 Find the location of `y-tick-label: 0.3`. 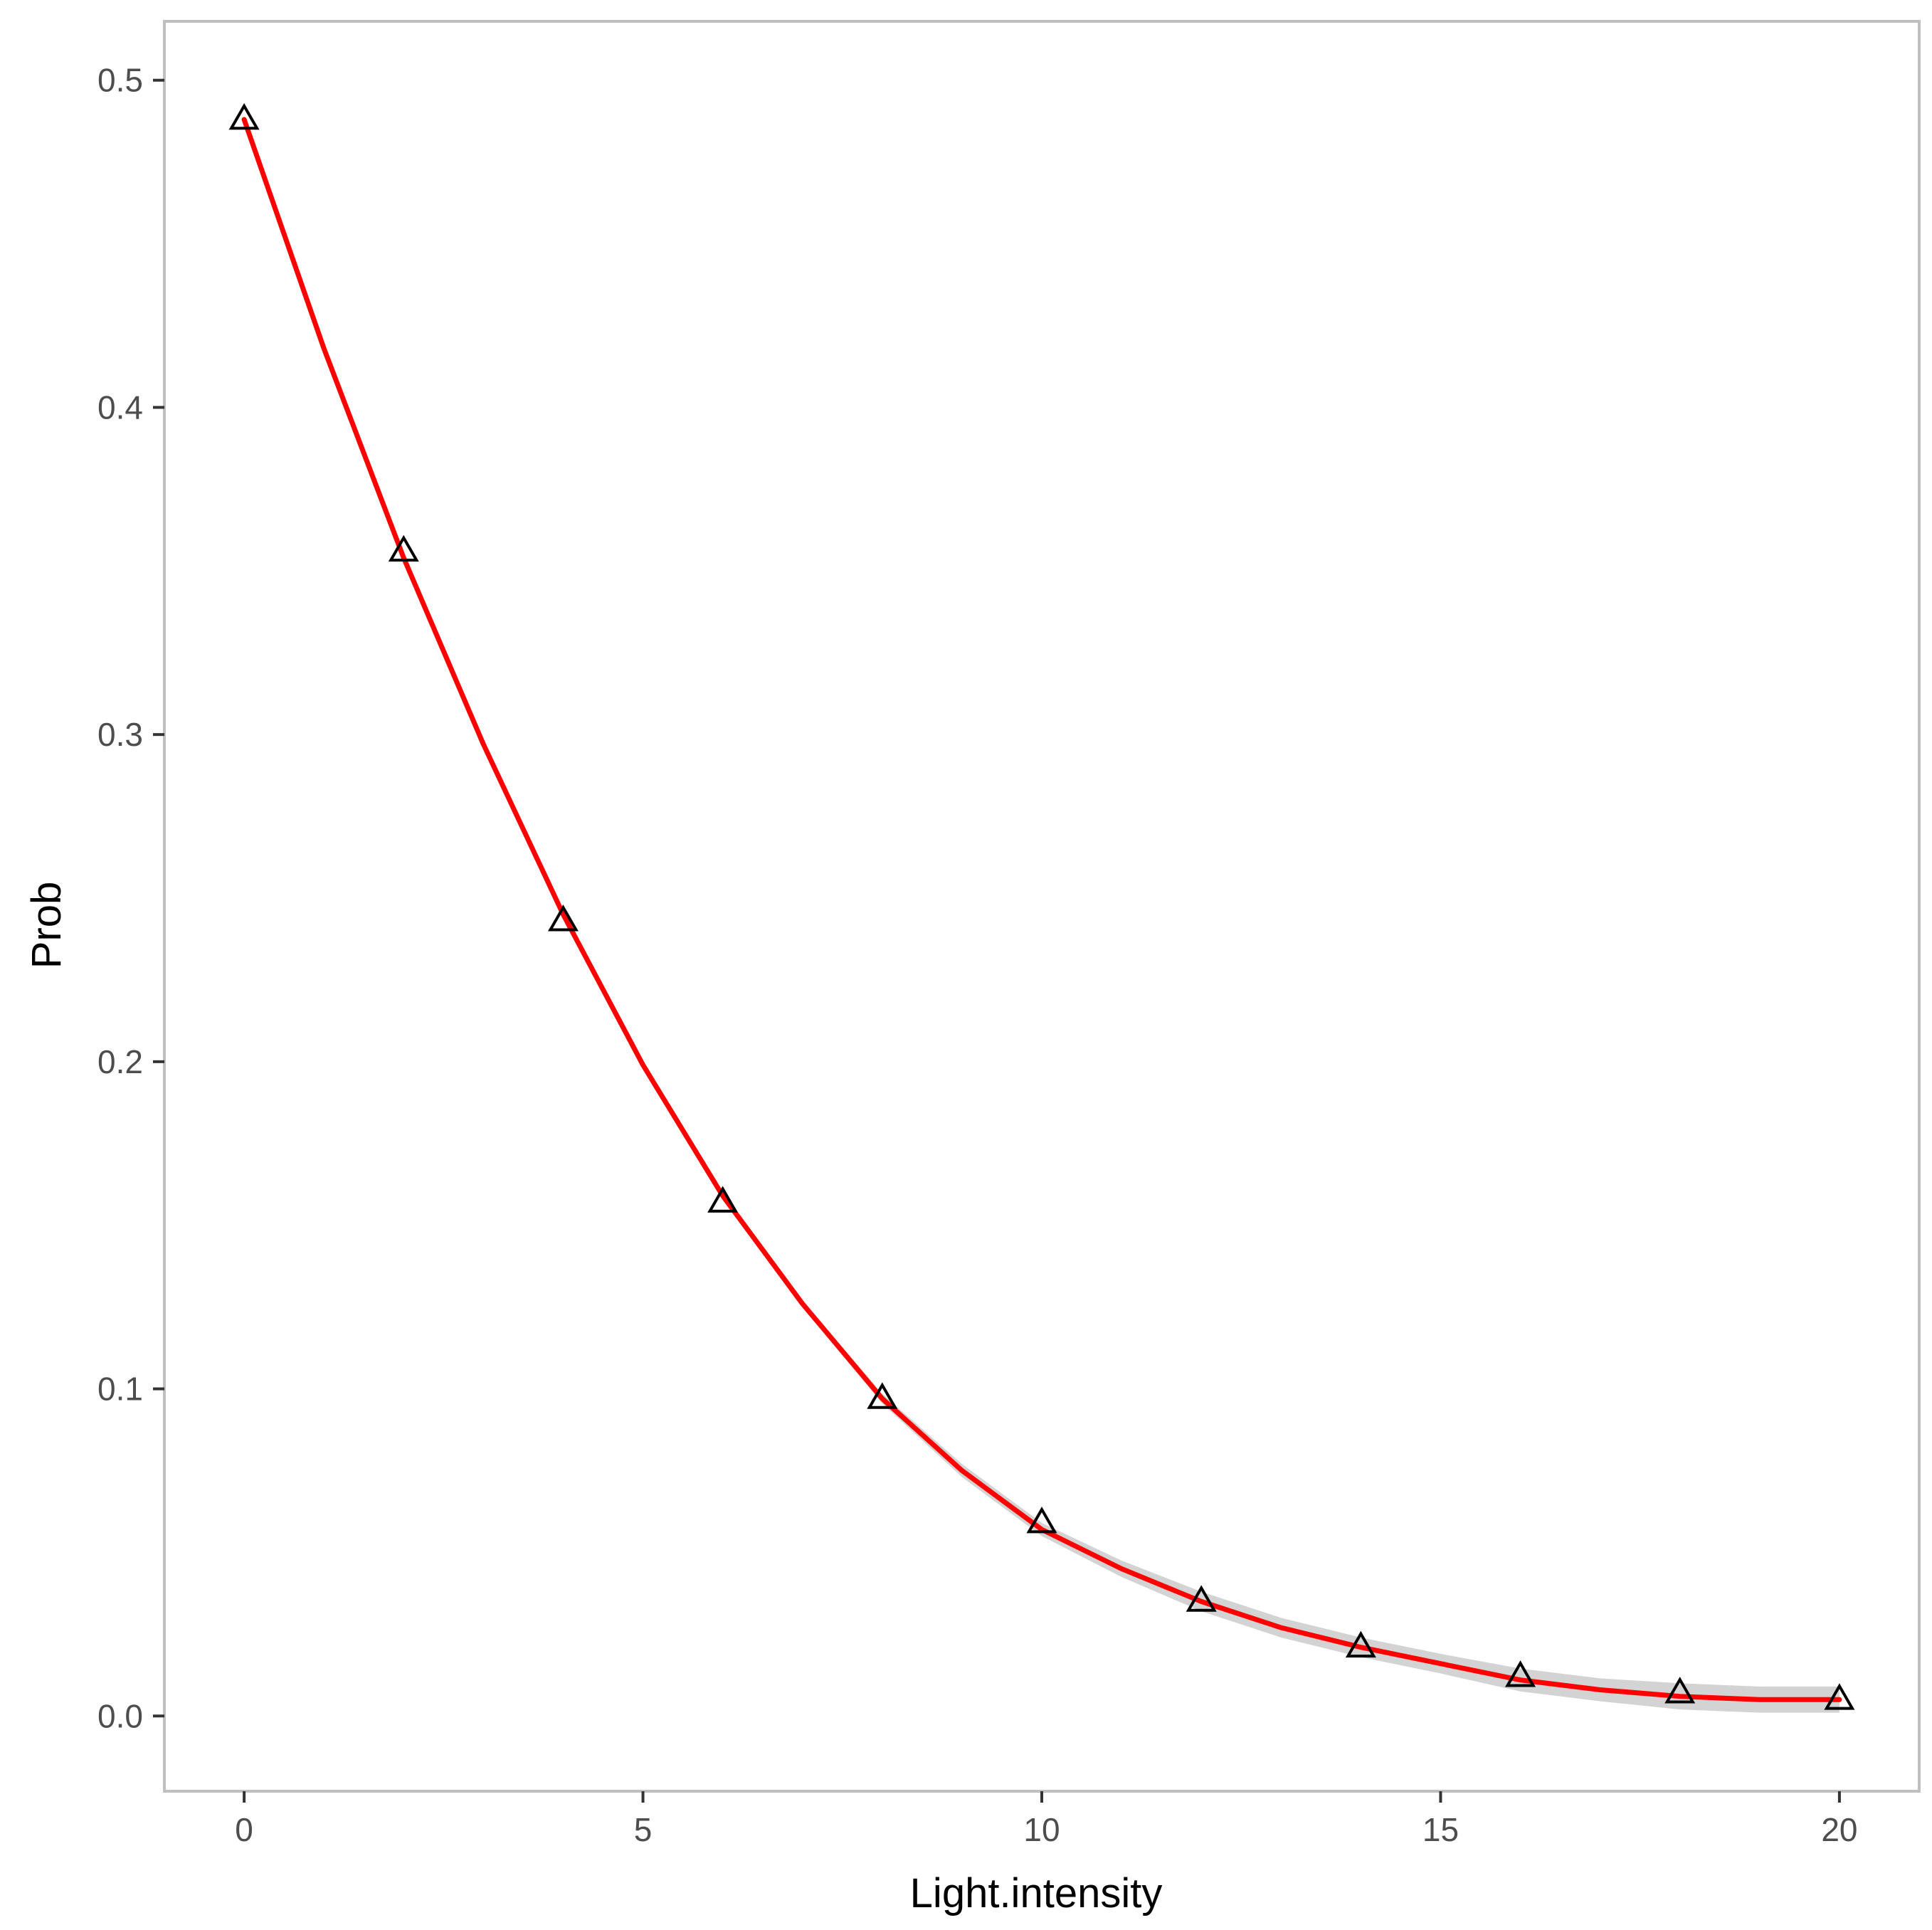

y-tick-label: 0.3 is located at coordinates (120, 734).